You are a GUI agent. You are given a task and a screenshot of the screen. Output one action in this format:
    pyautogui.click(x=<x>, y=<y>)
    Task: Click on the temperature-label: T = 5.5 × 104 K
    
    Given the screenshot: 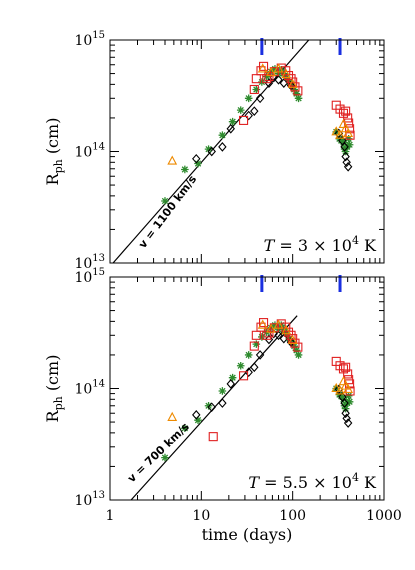 What is the action you would take?
    pyautogui.click(x=312, y=481)
    